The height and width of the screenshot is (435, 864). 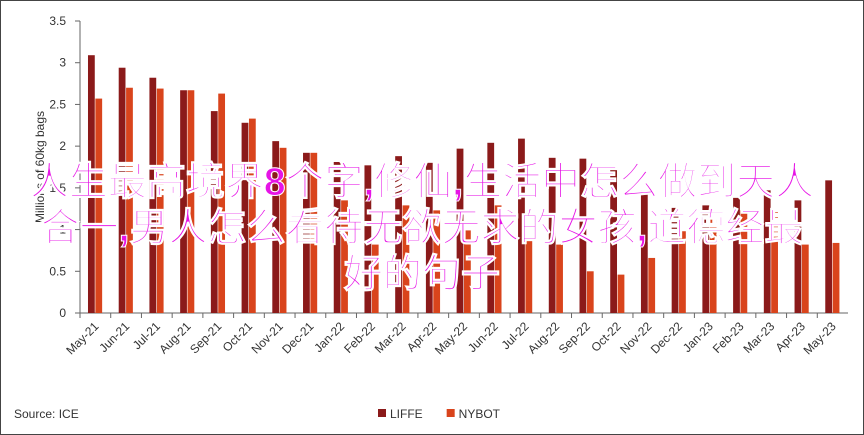 What do you see at coordinates (57, 21) in the screenshot?
I see `y-tick-label: 3.5` at bounding box center [57, 21].